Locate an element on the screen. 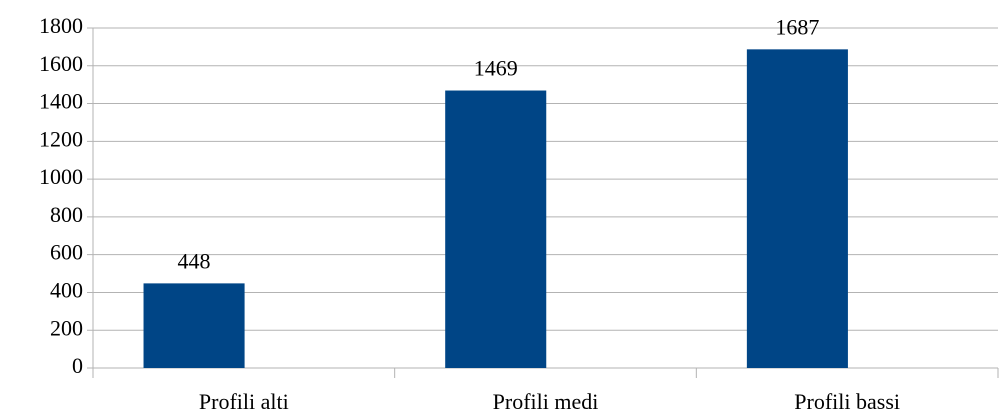 The height and width of the screenshot is (414, 999). y-tick-label: 1200 is located at coordinates (61, 138).